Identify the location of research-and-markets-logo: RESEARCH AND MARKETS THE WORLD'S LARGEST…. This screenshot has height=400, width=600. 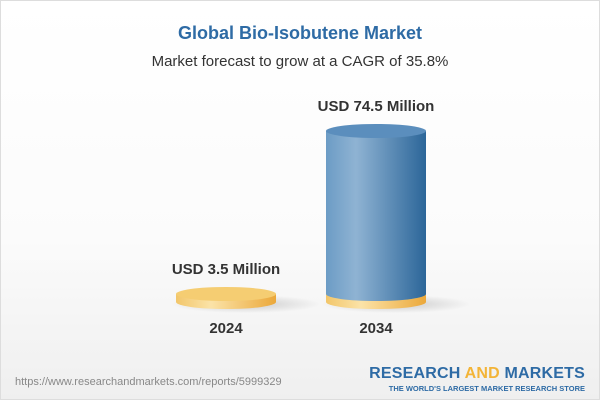
(477, 379).